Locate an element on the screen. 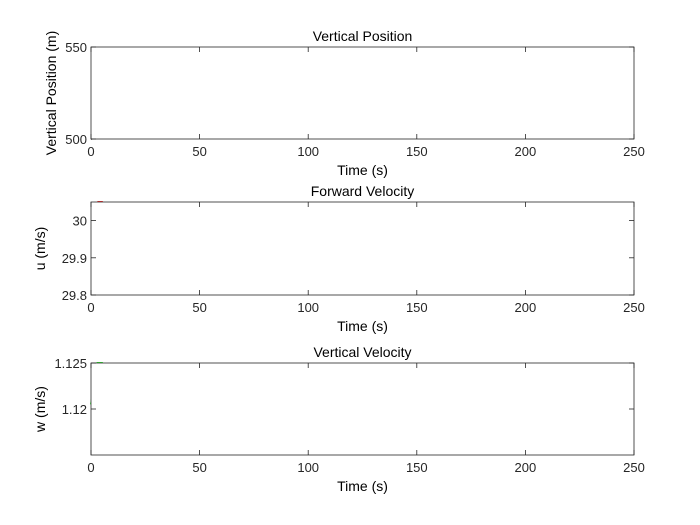  forward-velocity-xtick-label: 100 is located at coordinates (308, 307).